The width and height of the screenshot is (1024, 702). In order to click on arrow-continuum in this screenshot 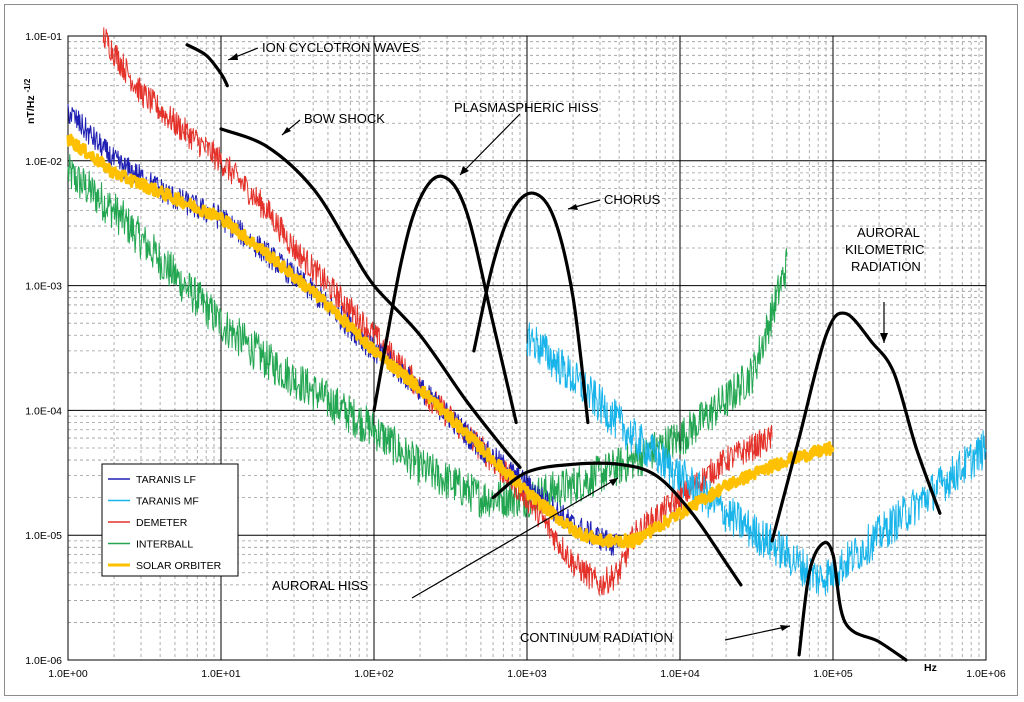, I will do `click(757, 633)`.